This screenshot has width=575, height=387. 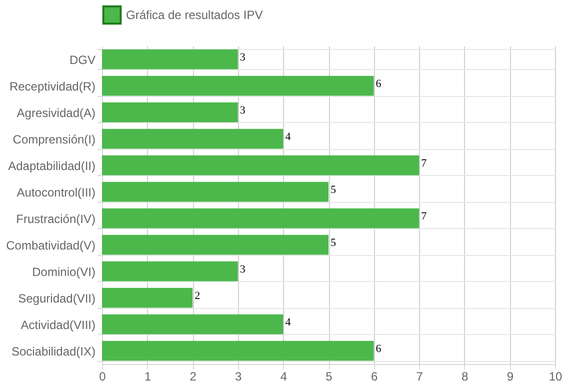 What do you see at coordinates (64, 271) in the screenshot?
I see `y-tick-label: Dominio(VI)` at bounding box center [64, 271].